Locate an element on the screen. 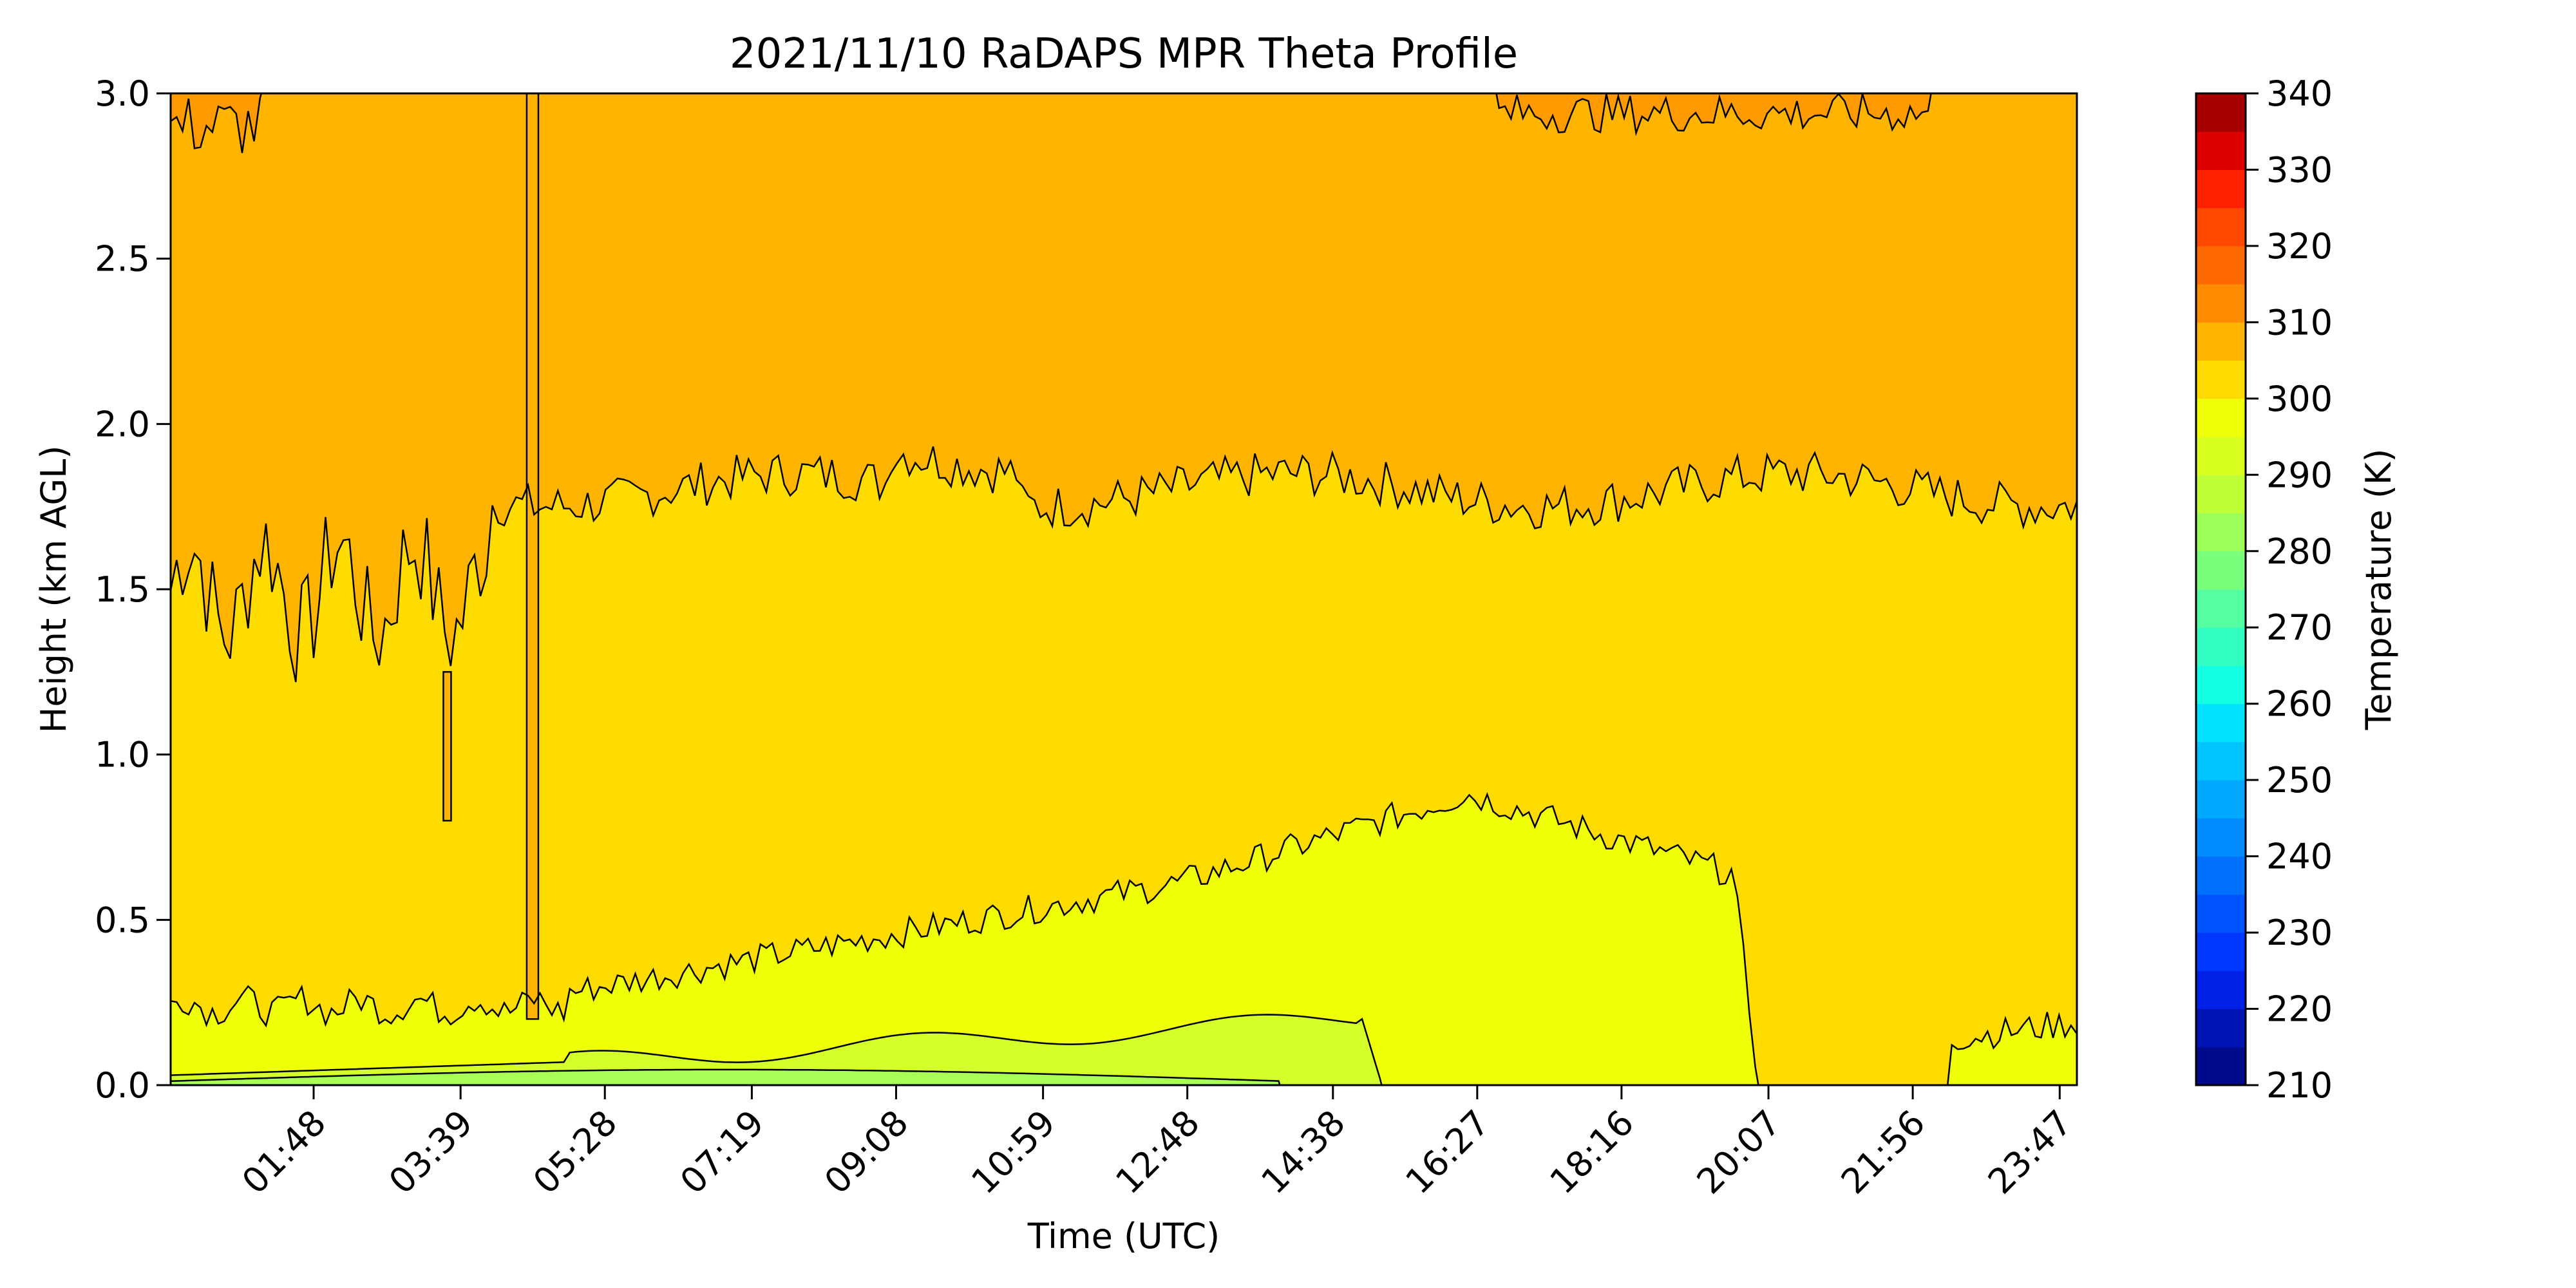  colorbar-tick-label: 320 is located at coordinates (2299, 247).